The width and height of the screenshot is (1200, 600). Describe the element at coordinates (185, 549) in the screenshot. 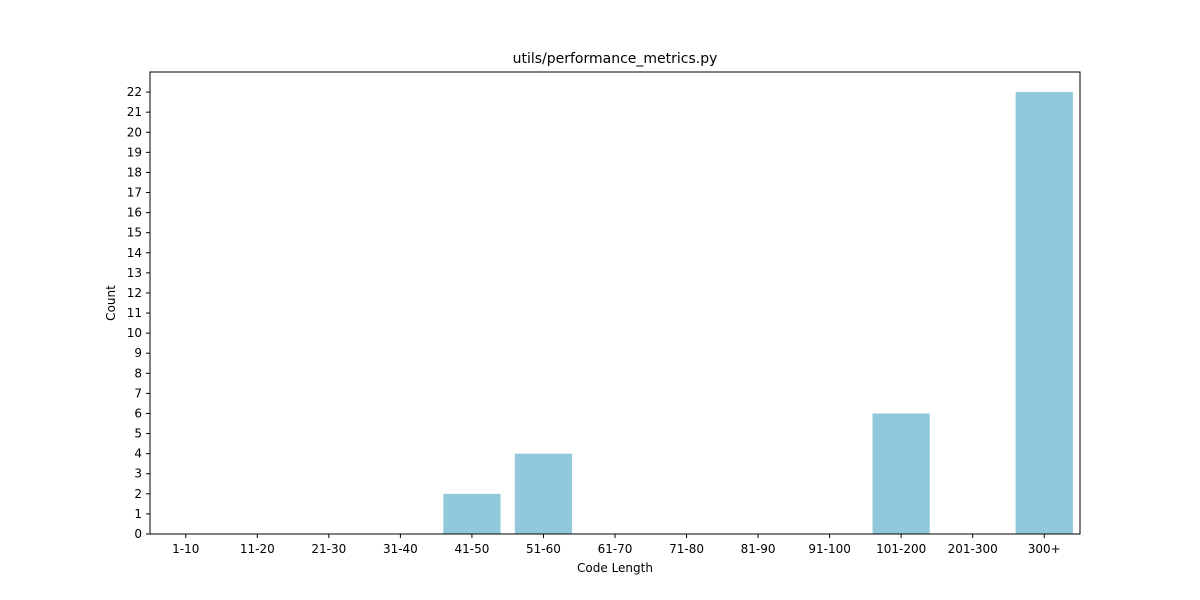

I see `x-tick-label: 1-10` at that location.